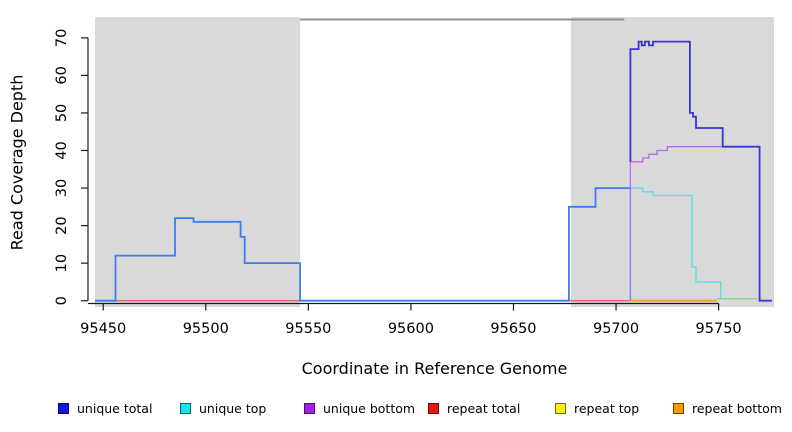 This screenshot has width=792, height=432. I want to click on y-axis-title: Read Coverage Depth, so click(17, 162).